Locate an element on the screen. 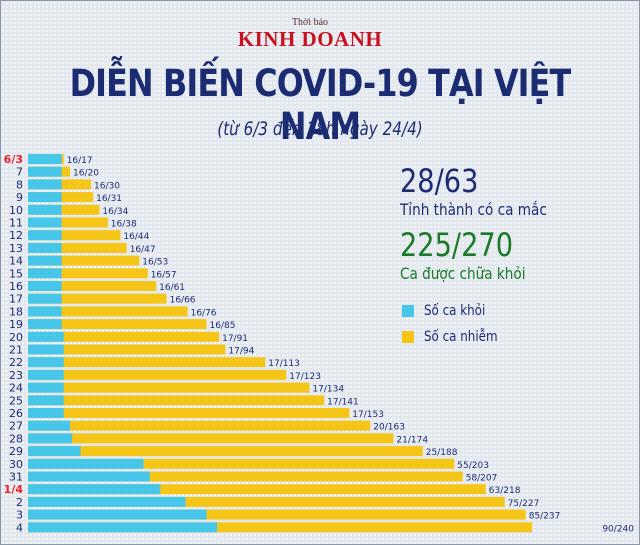 This screenshot has height=545, width=640. data-label: 90/240 is located at coordinates (618, 529).